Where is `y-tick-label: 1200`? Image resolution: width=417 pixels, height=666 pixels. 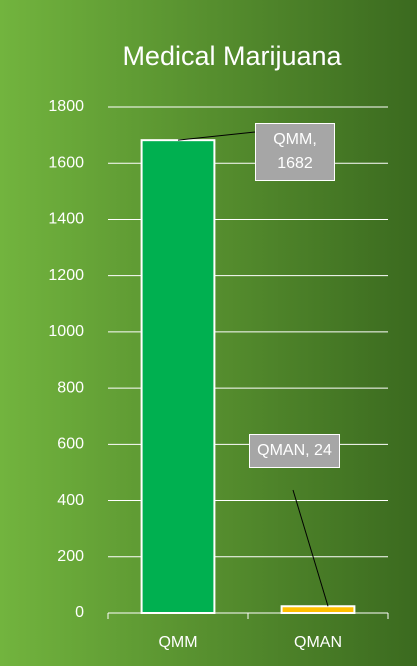 y-tick-label: 1200 is located at coordinates (66, 275).